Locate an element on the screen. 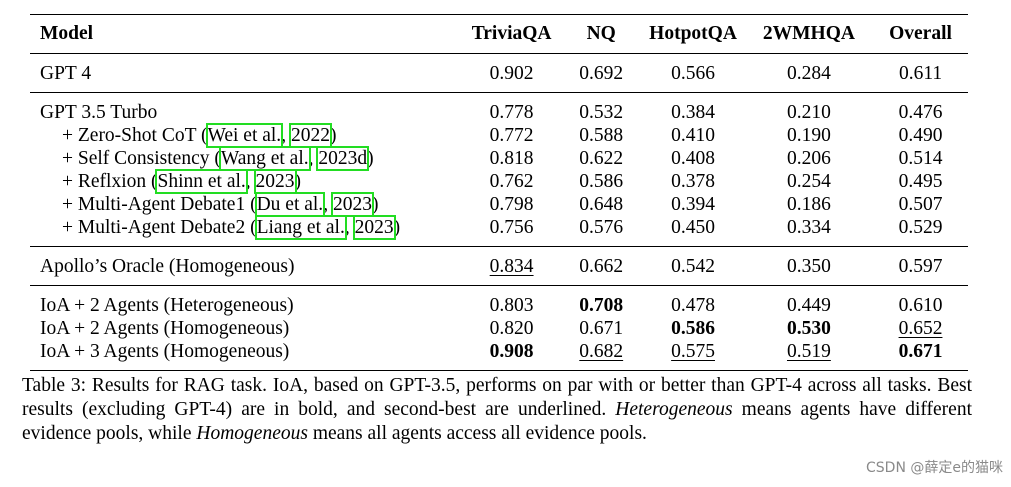 This screenshot has width=1011, height=487. cell-value: 0.254 is located at coordinates (808, 181).